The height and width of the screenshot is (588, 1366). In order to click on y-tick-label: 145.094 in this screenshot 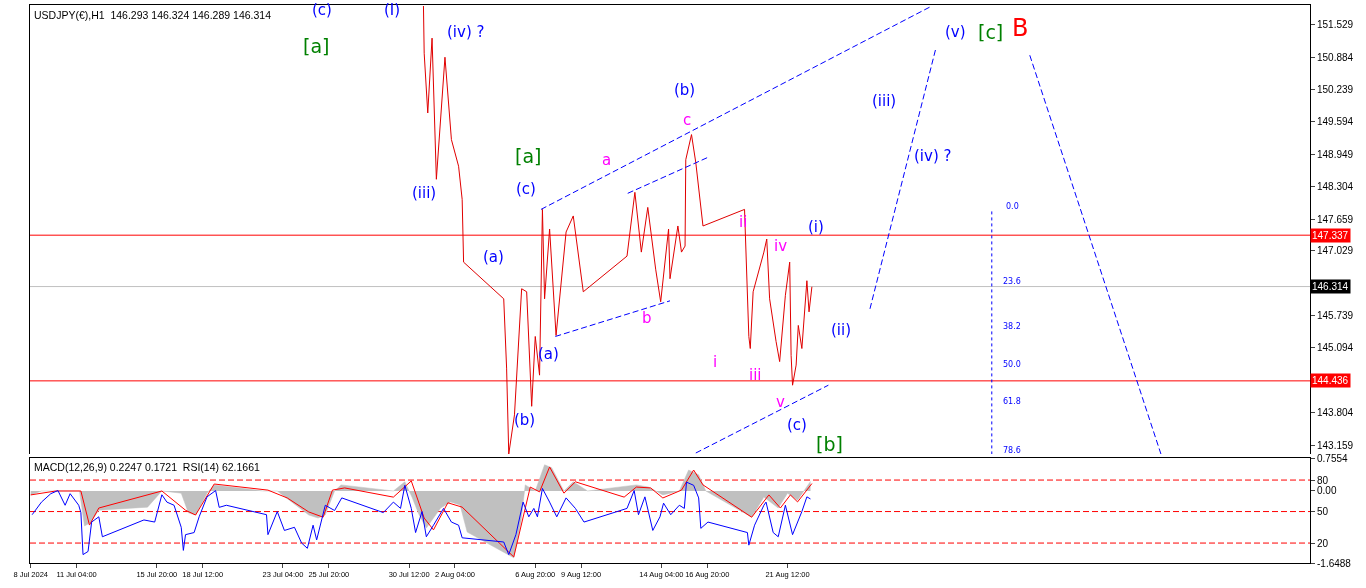, I will do `click(1335, 348)`.